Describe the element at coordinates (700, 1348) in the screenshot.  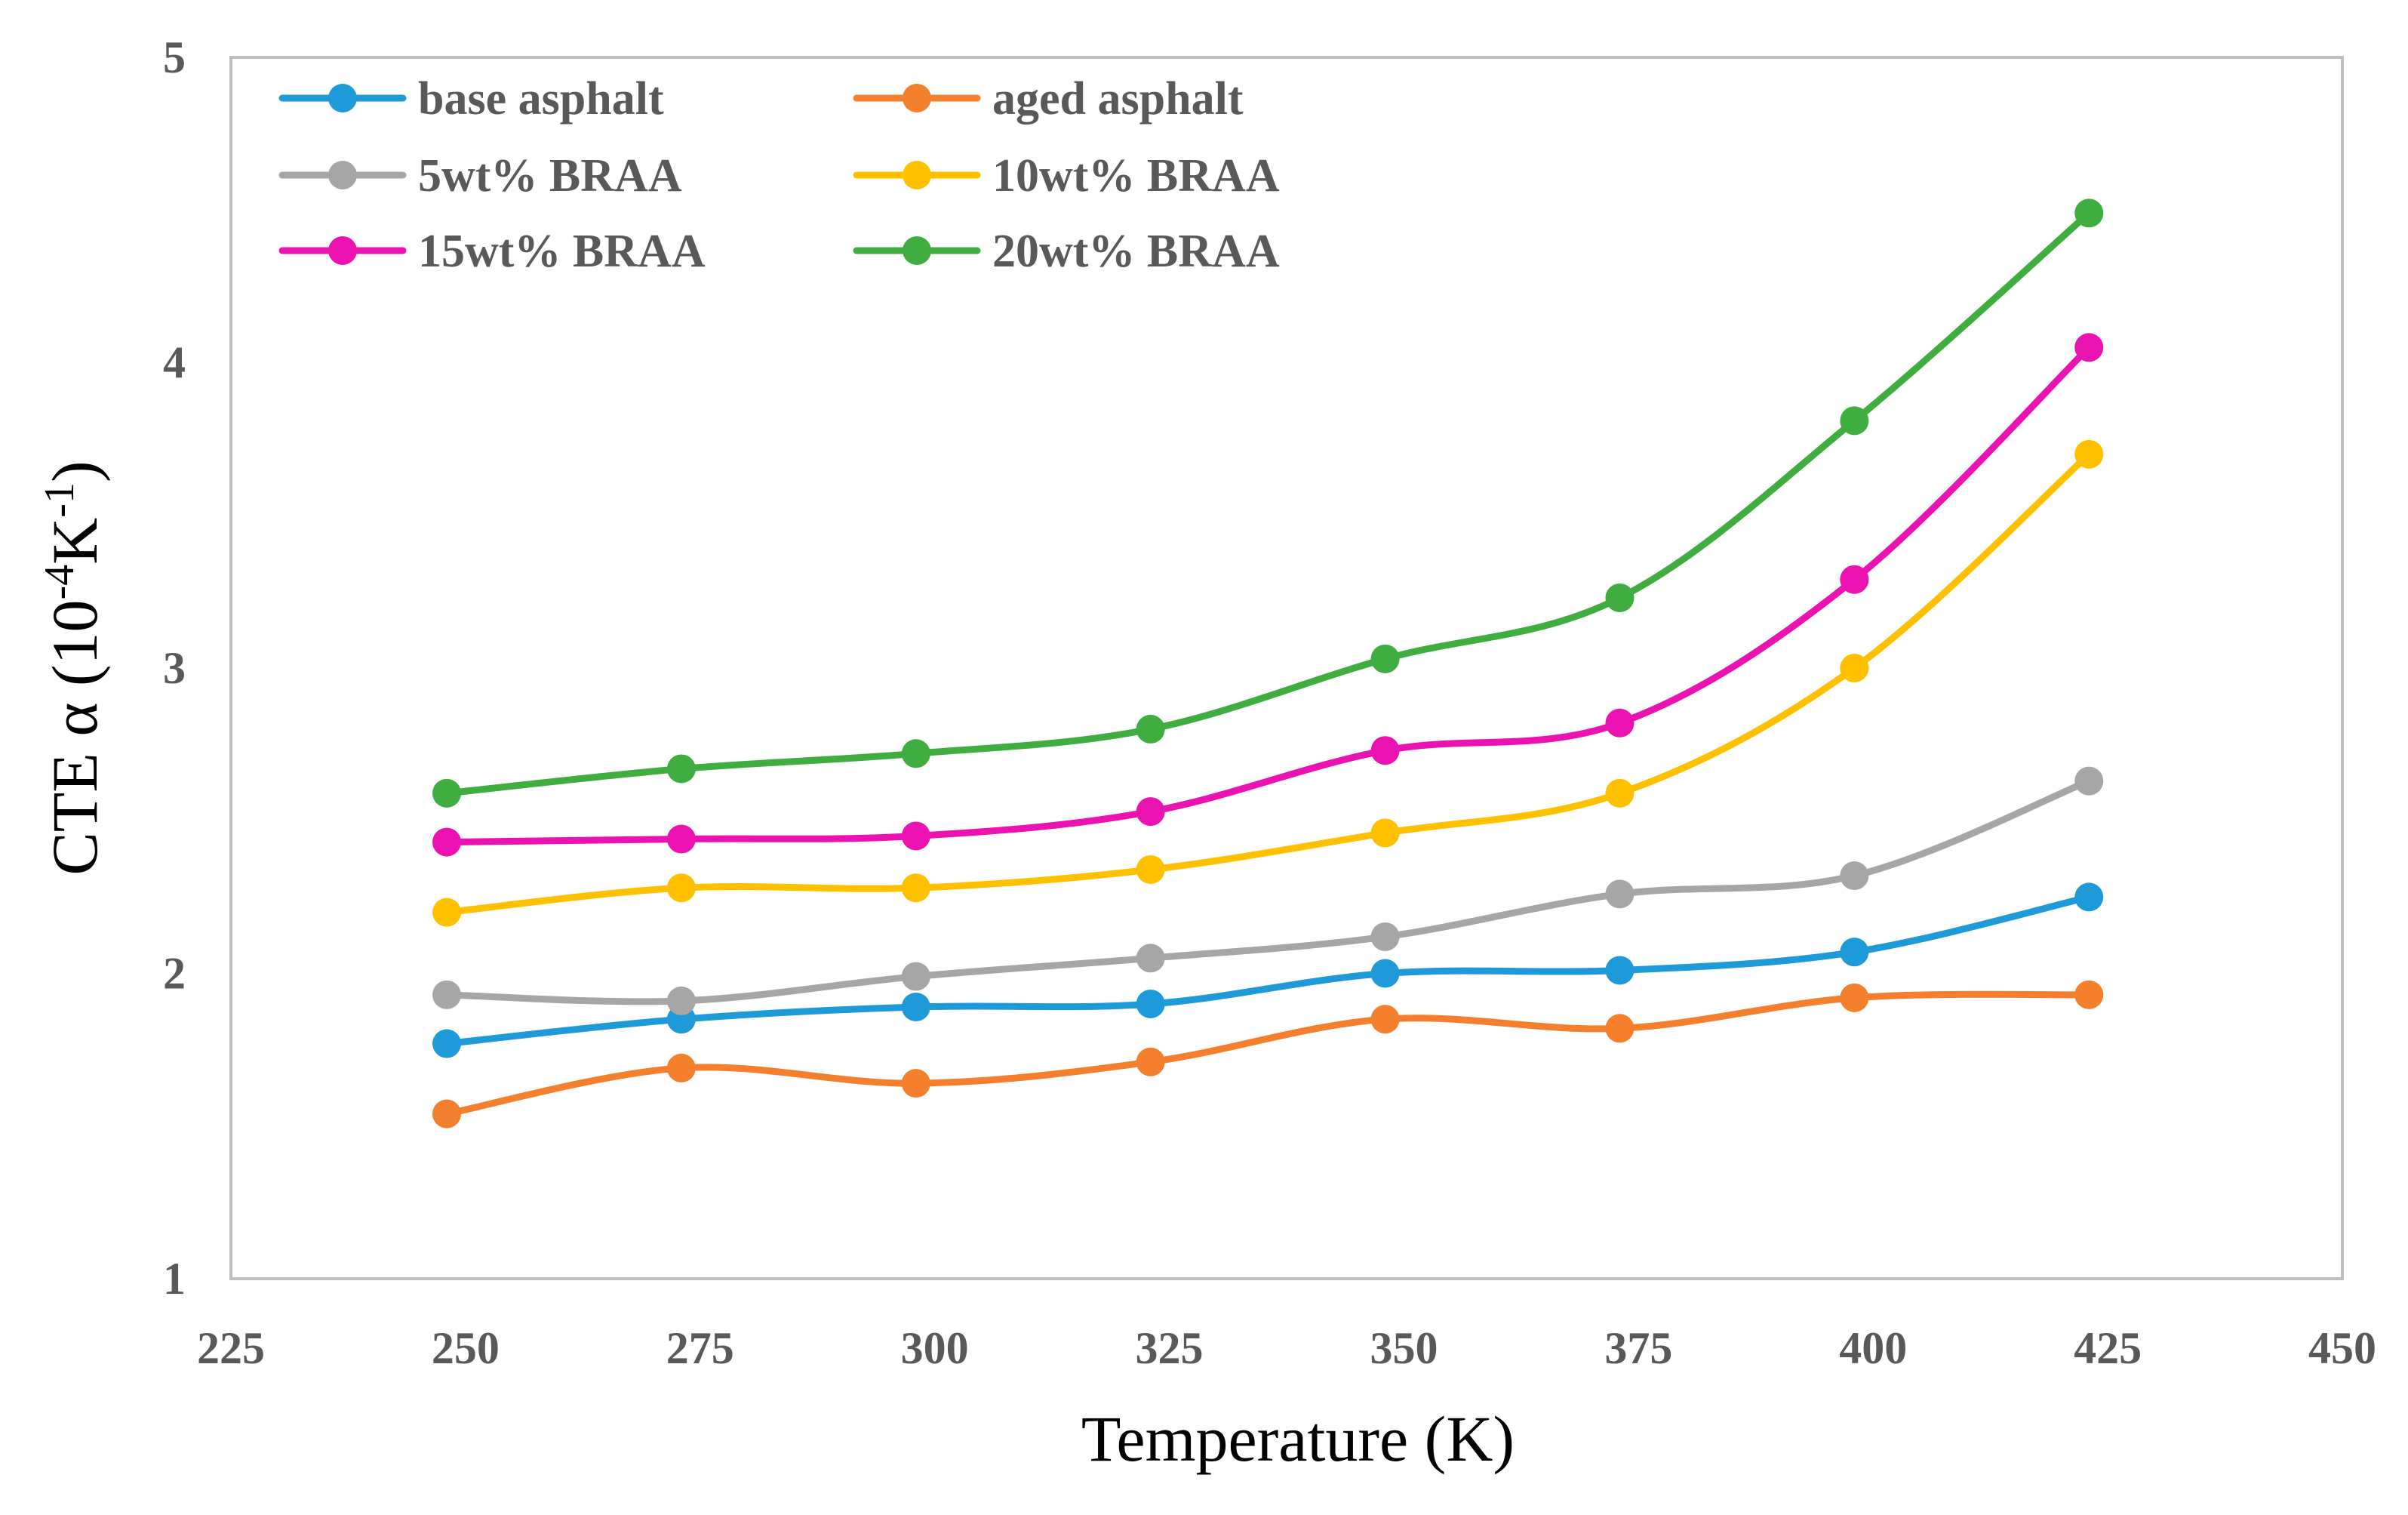
I see `x-tick-label-2: 275` at that location.